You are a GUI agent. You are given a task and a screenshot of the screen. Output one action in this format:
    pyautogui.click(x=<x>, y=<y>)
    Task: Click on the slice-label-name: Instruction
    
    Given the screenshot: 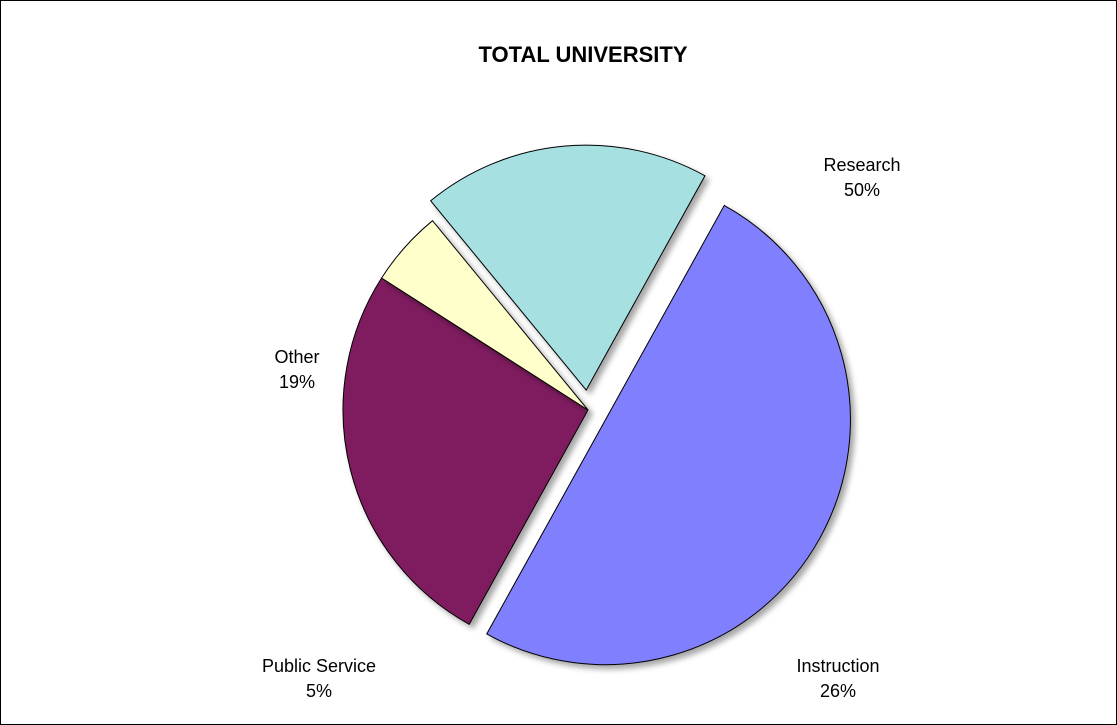 What is the action you would take?
    pyautogui.click(x=837, y=666)
    